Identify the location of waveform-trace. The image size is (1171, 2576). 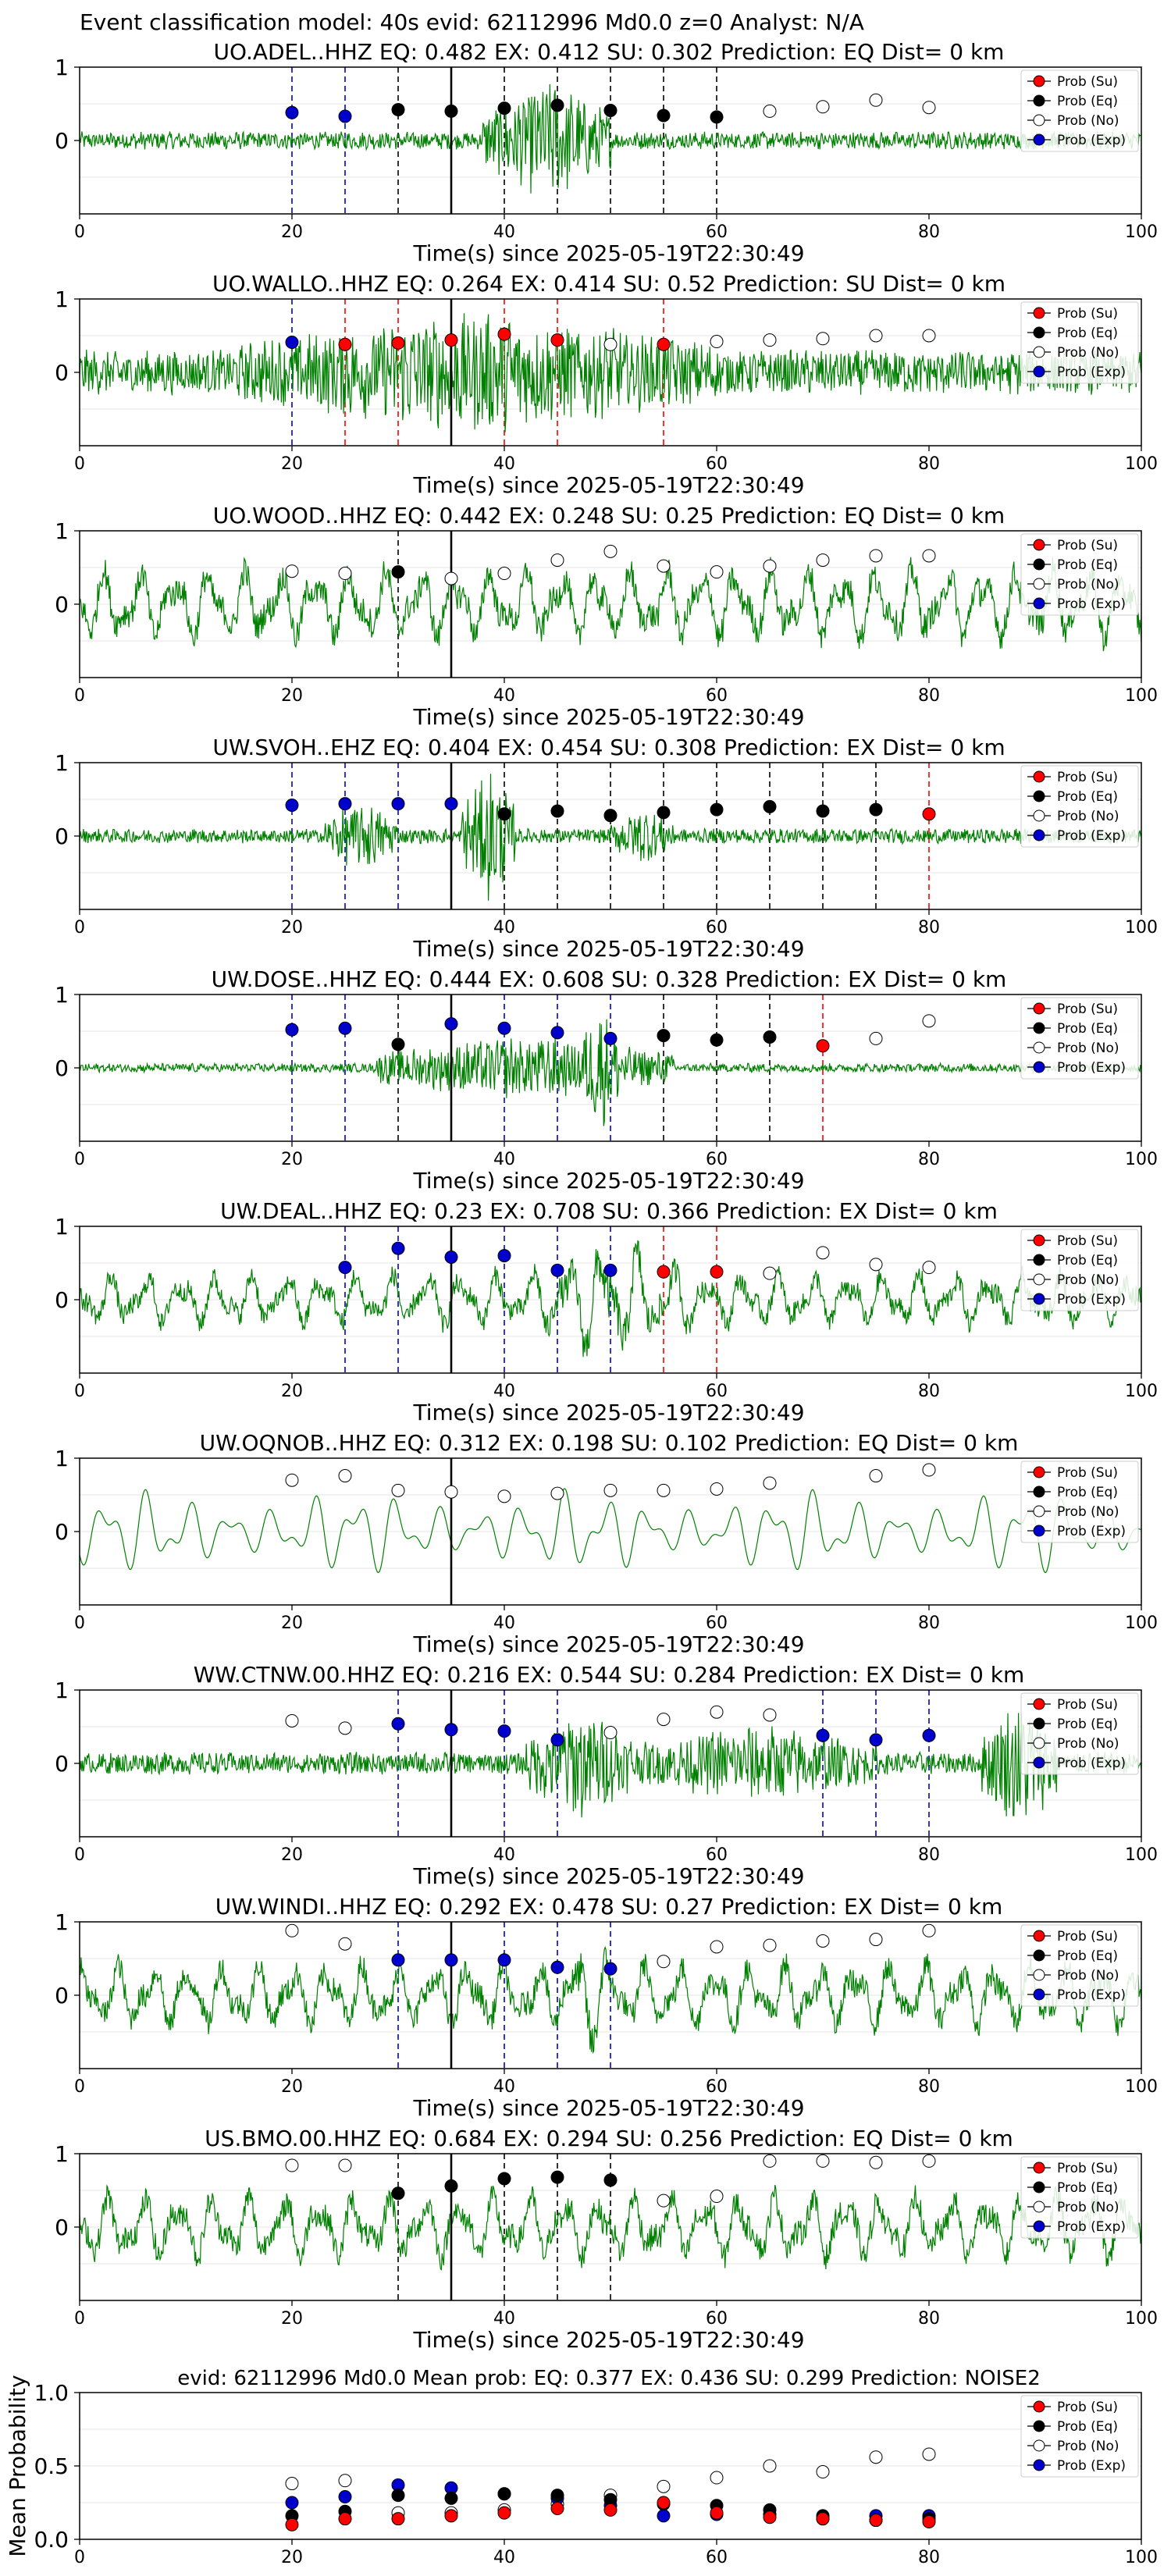
(610, 2227).